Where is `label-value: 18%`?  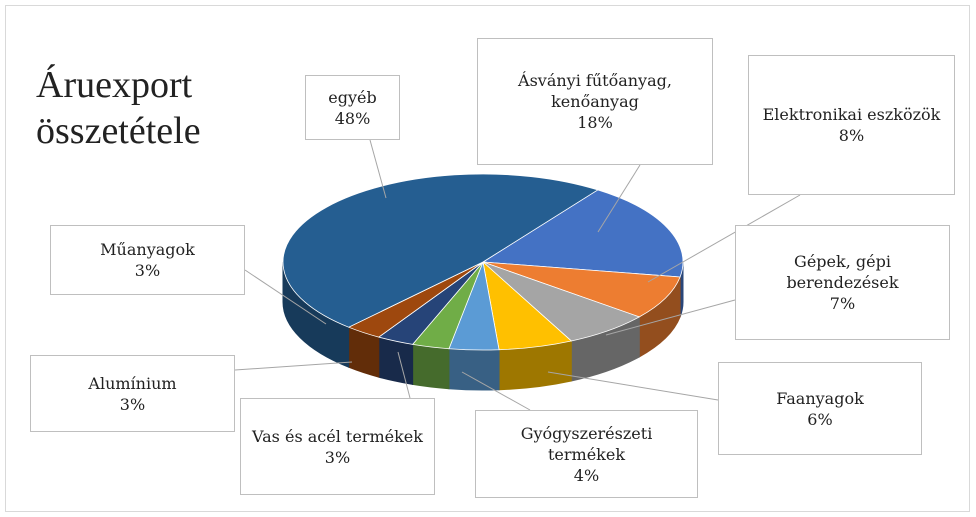
label-value: 18% is located at coordinates (595, 122).